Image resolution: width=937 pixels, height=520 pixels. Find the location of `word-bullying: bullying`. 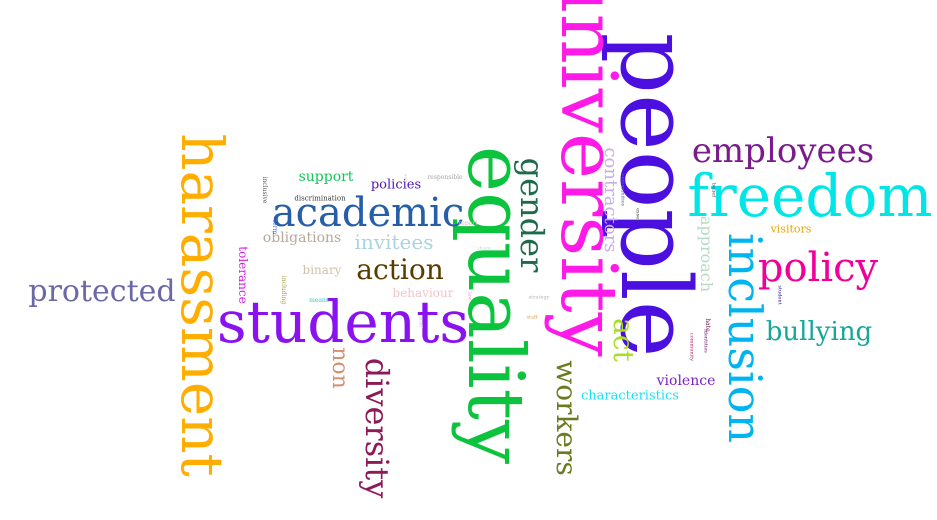

word-bullying: bullying is located at coordinates (819, 332).